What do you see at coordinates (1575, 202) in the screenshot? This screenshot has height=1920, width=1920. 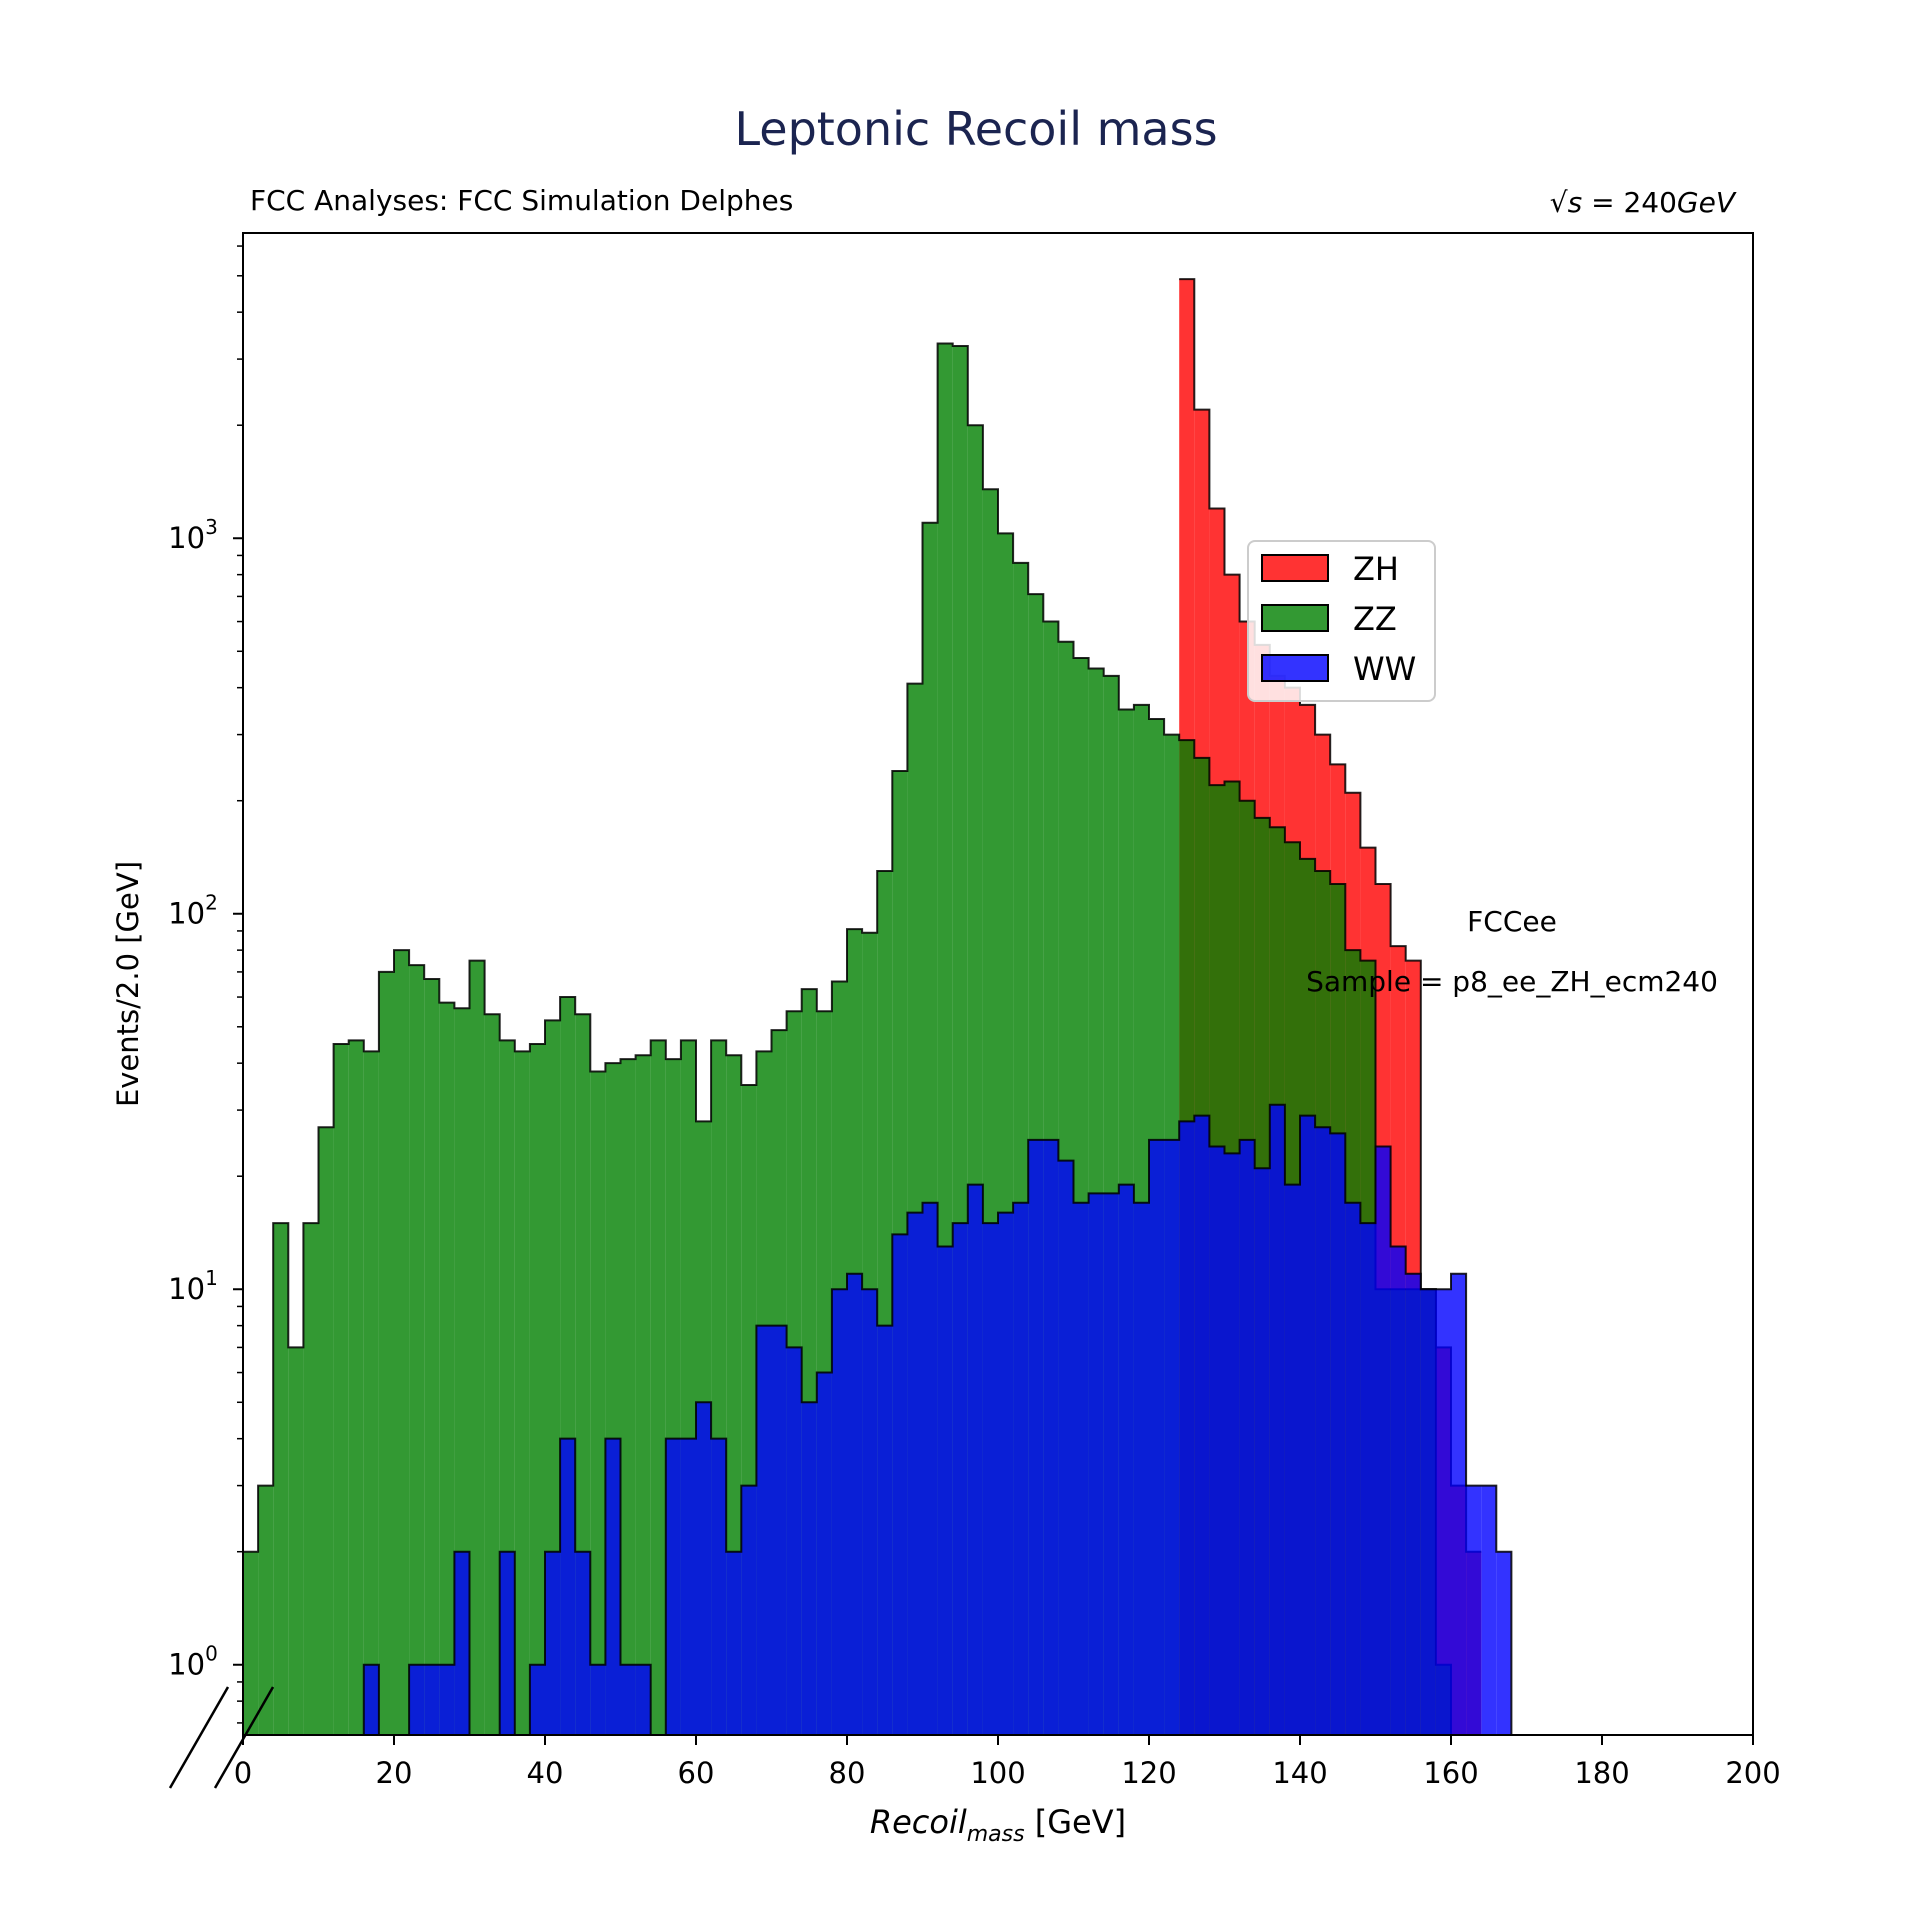 I see `sqrt-s: s` at bounding box center [1575, 202].